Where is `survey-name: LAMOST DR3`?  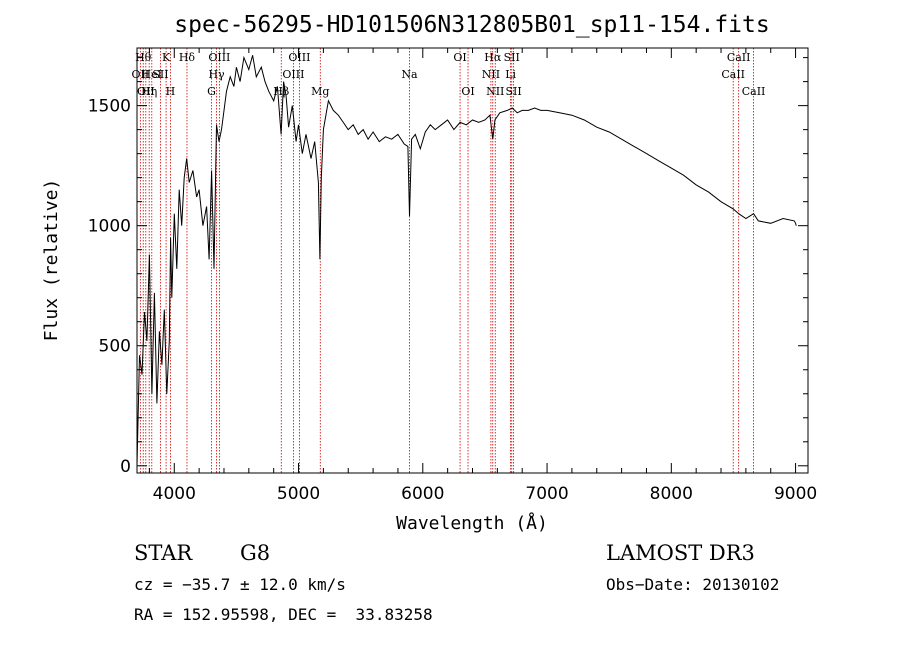
survey-name: LAMOST DR3 is located at coordinates (680, 553).